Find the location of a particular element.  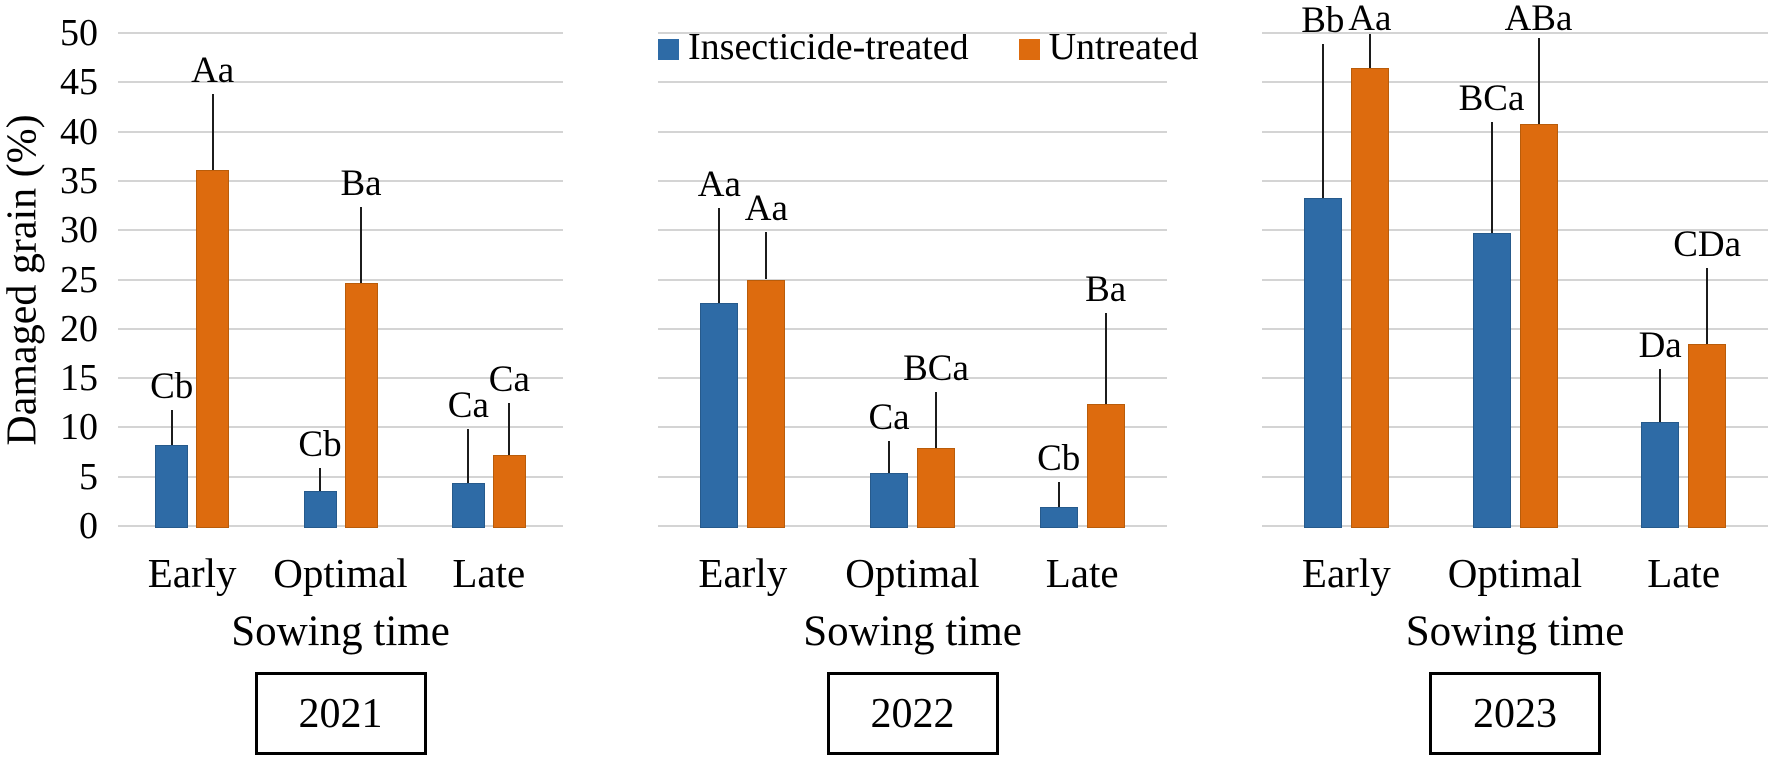

sig-letter-treated-late-2022: Cb is located at coordinates (1059, 458).